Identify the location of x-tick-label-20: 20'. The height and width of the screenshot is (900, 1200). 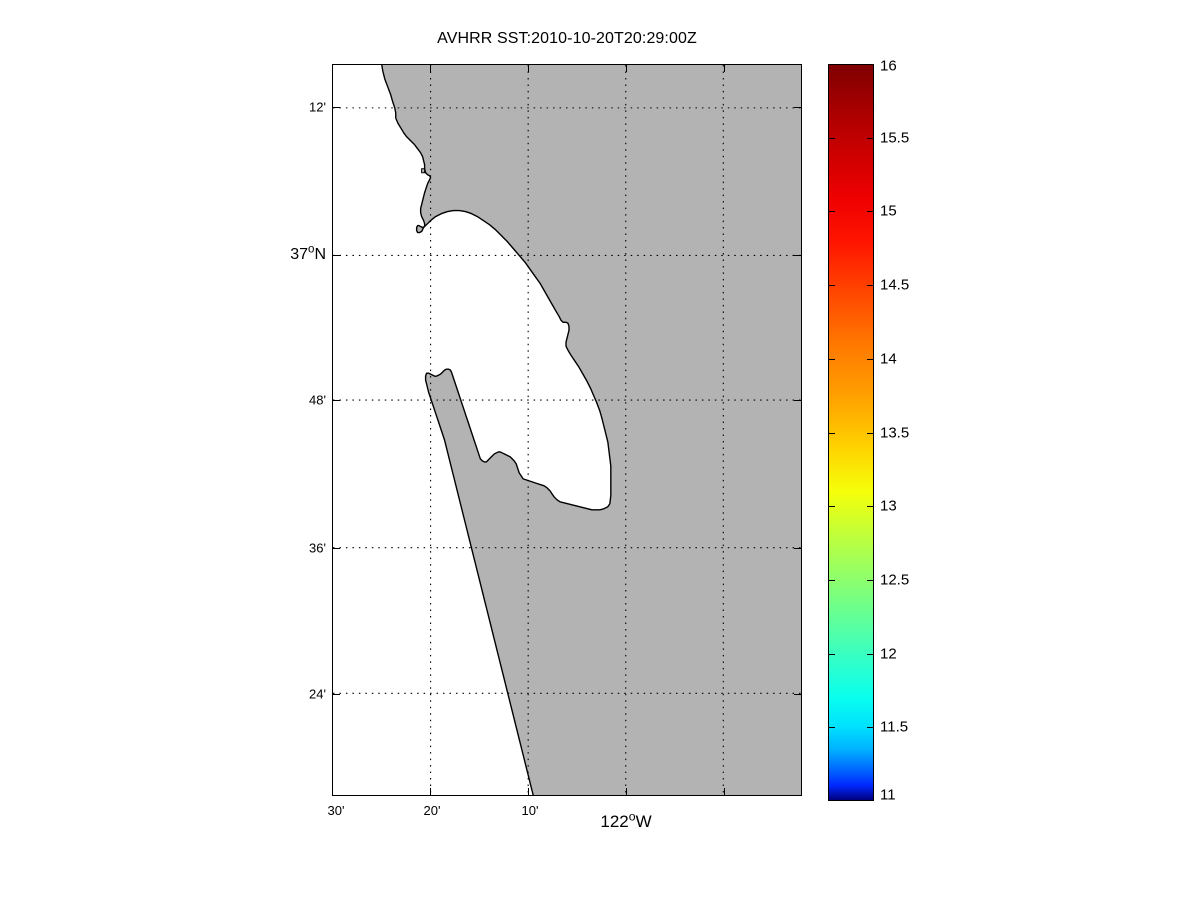
(432, 810).